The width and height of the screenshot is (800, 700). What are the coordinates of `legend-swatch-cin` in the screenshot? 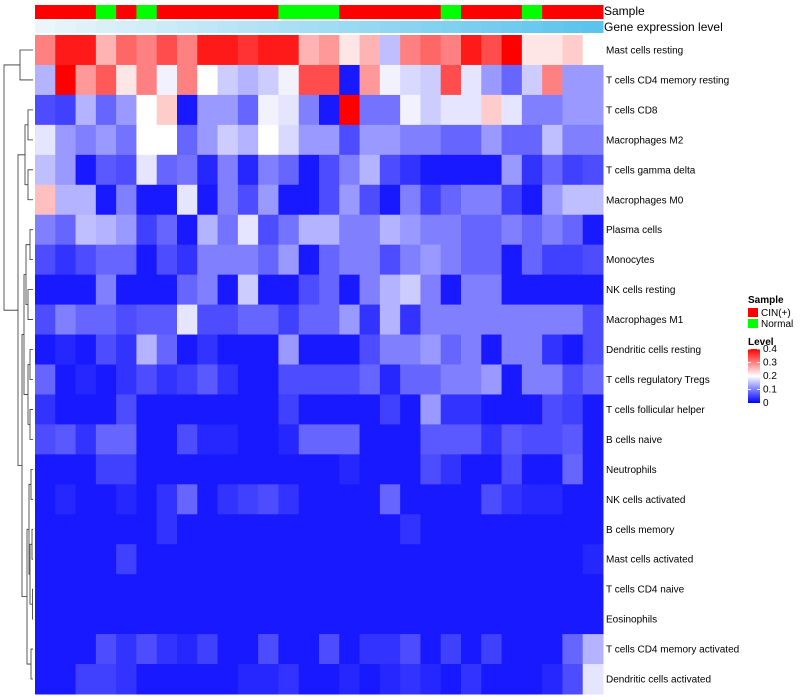 It's located at (753, 312).